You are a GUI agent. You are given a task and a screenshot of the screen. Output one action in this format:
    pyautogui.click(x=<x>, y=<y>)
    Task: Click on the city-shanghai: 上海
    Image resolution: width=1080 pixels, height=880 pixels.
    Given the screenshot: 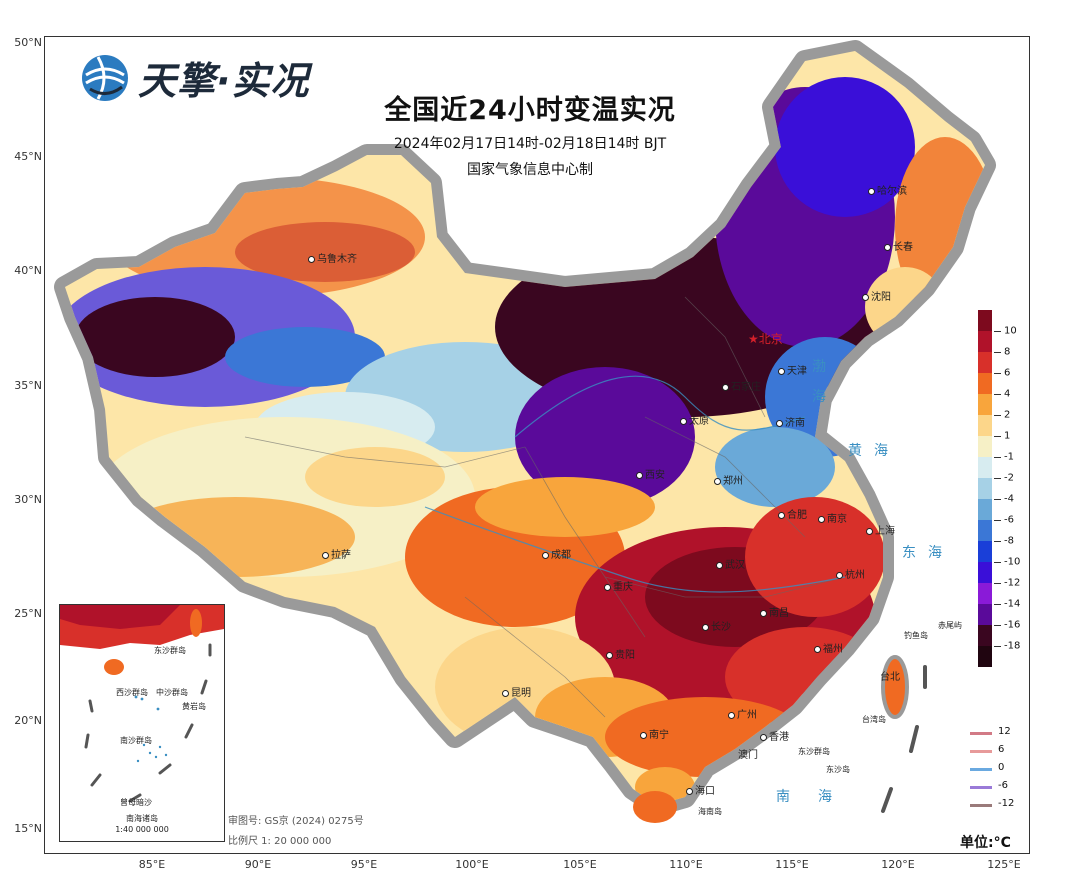 What is the action you would take?
    pyautogui.click(x=880, y=529)
    